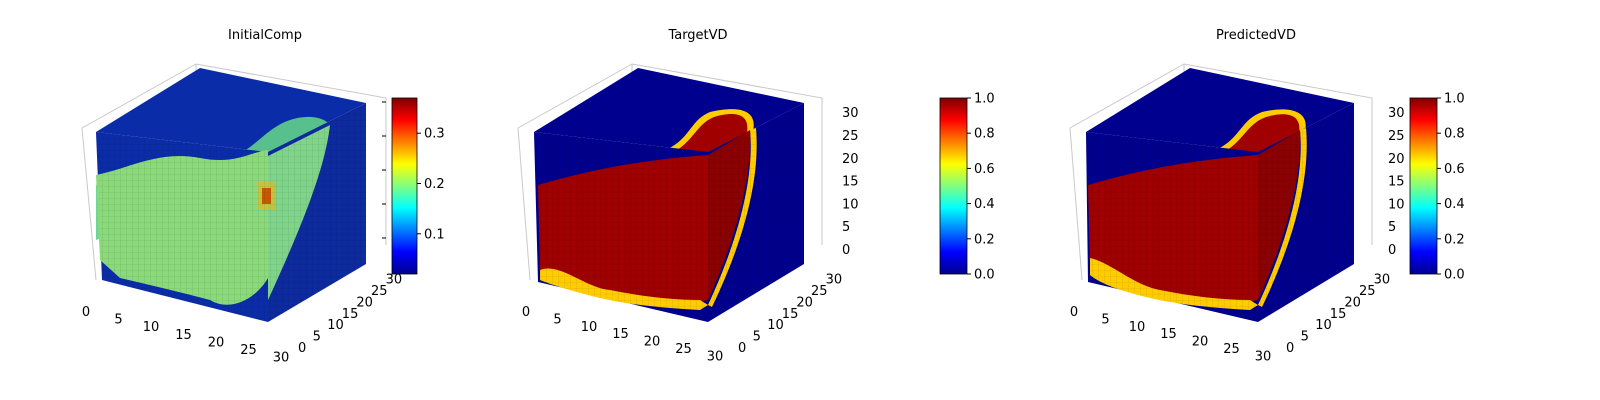 The height and width of the screenshot is (400, 1600). I want to click on colorbar-tick-label: 0.3, so click(434, 134).